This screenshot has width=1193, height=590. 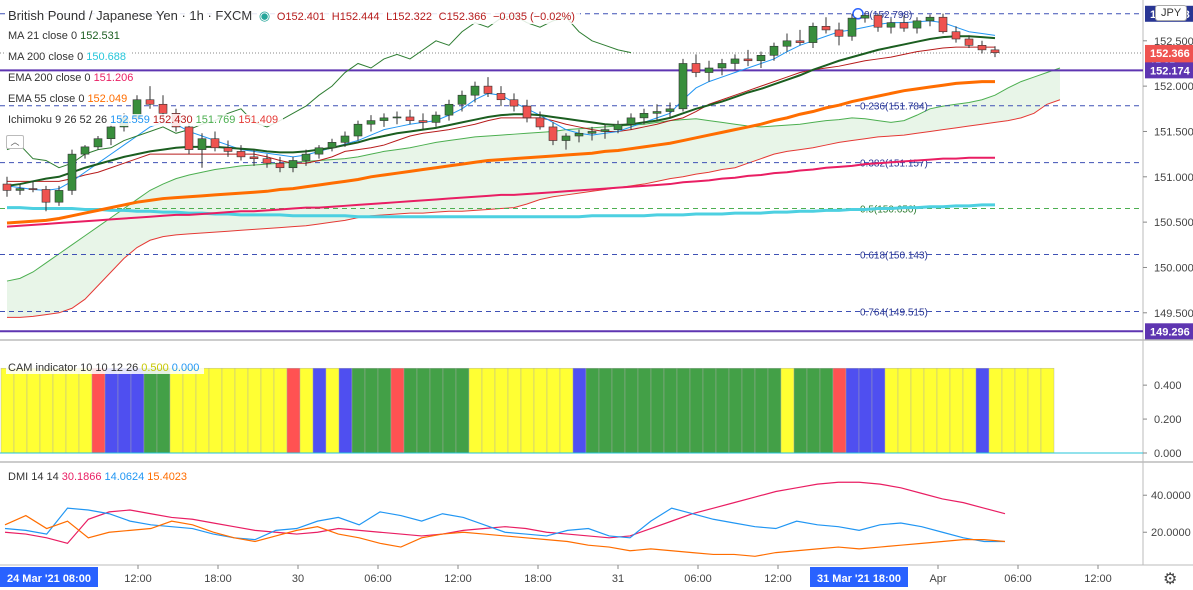 What do you see at coordinates (49, 78) in the screenshot?
I see `legend-ema200-name: EMA 200 close 0` at bounding box center [49, 78].